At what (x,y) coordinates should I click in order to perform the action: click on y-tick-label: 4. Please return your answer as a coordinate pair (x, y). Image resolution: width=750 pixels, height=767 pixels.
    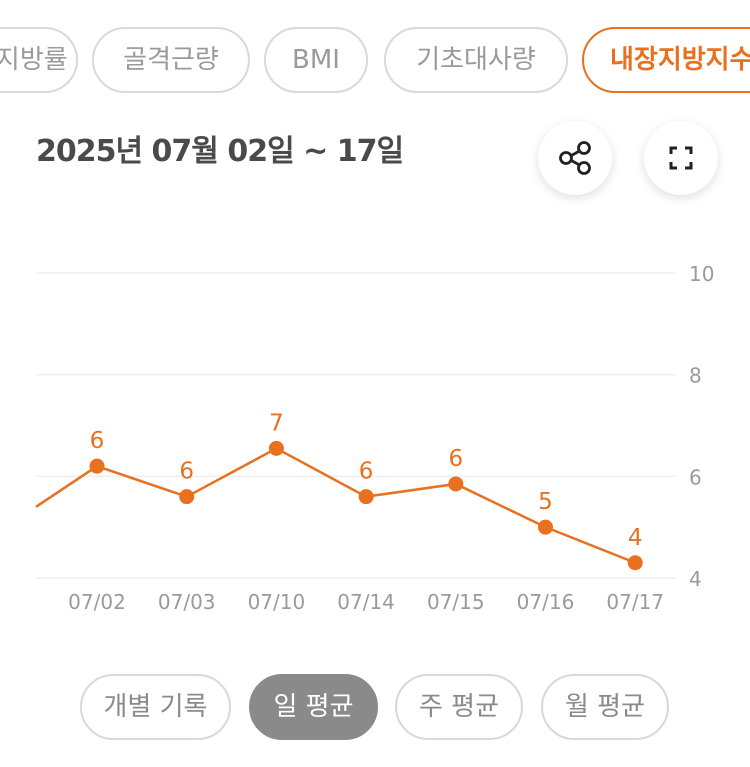
    Looking at the image, I should click on (695, 579).